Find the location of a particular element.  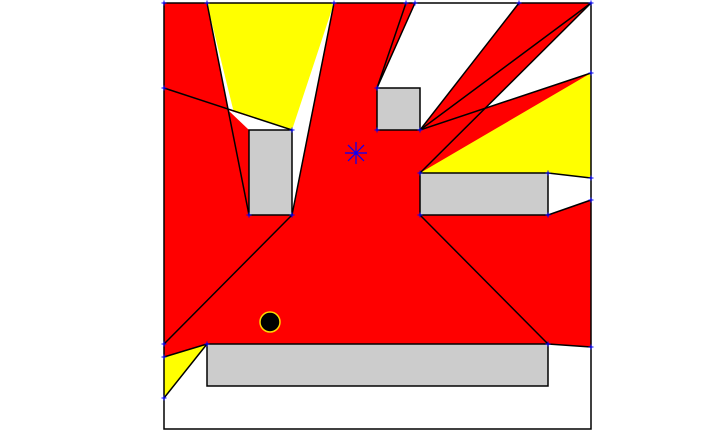

obstacle-right-bar is located at coordinates (484, 194).